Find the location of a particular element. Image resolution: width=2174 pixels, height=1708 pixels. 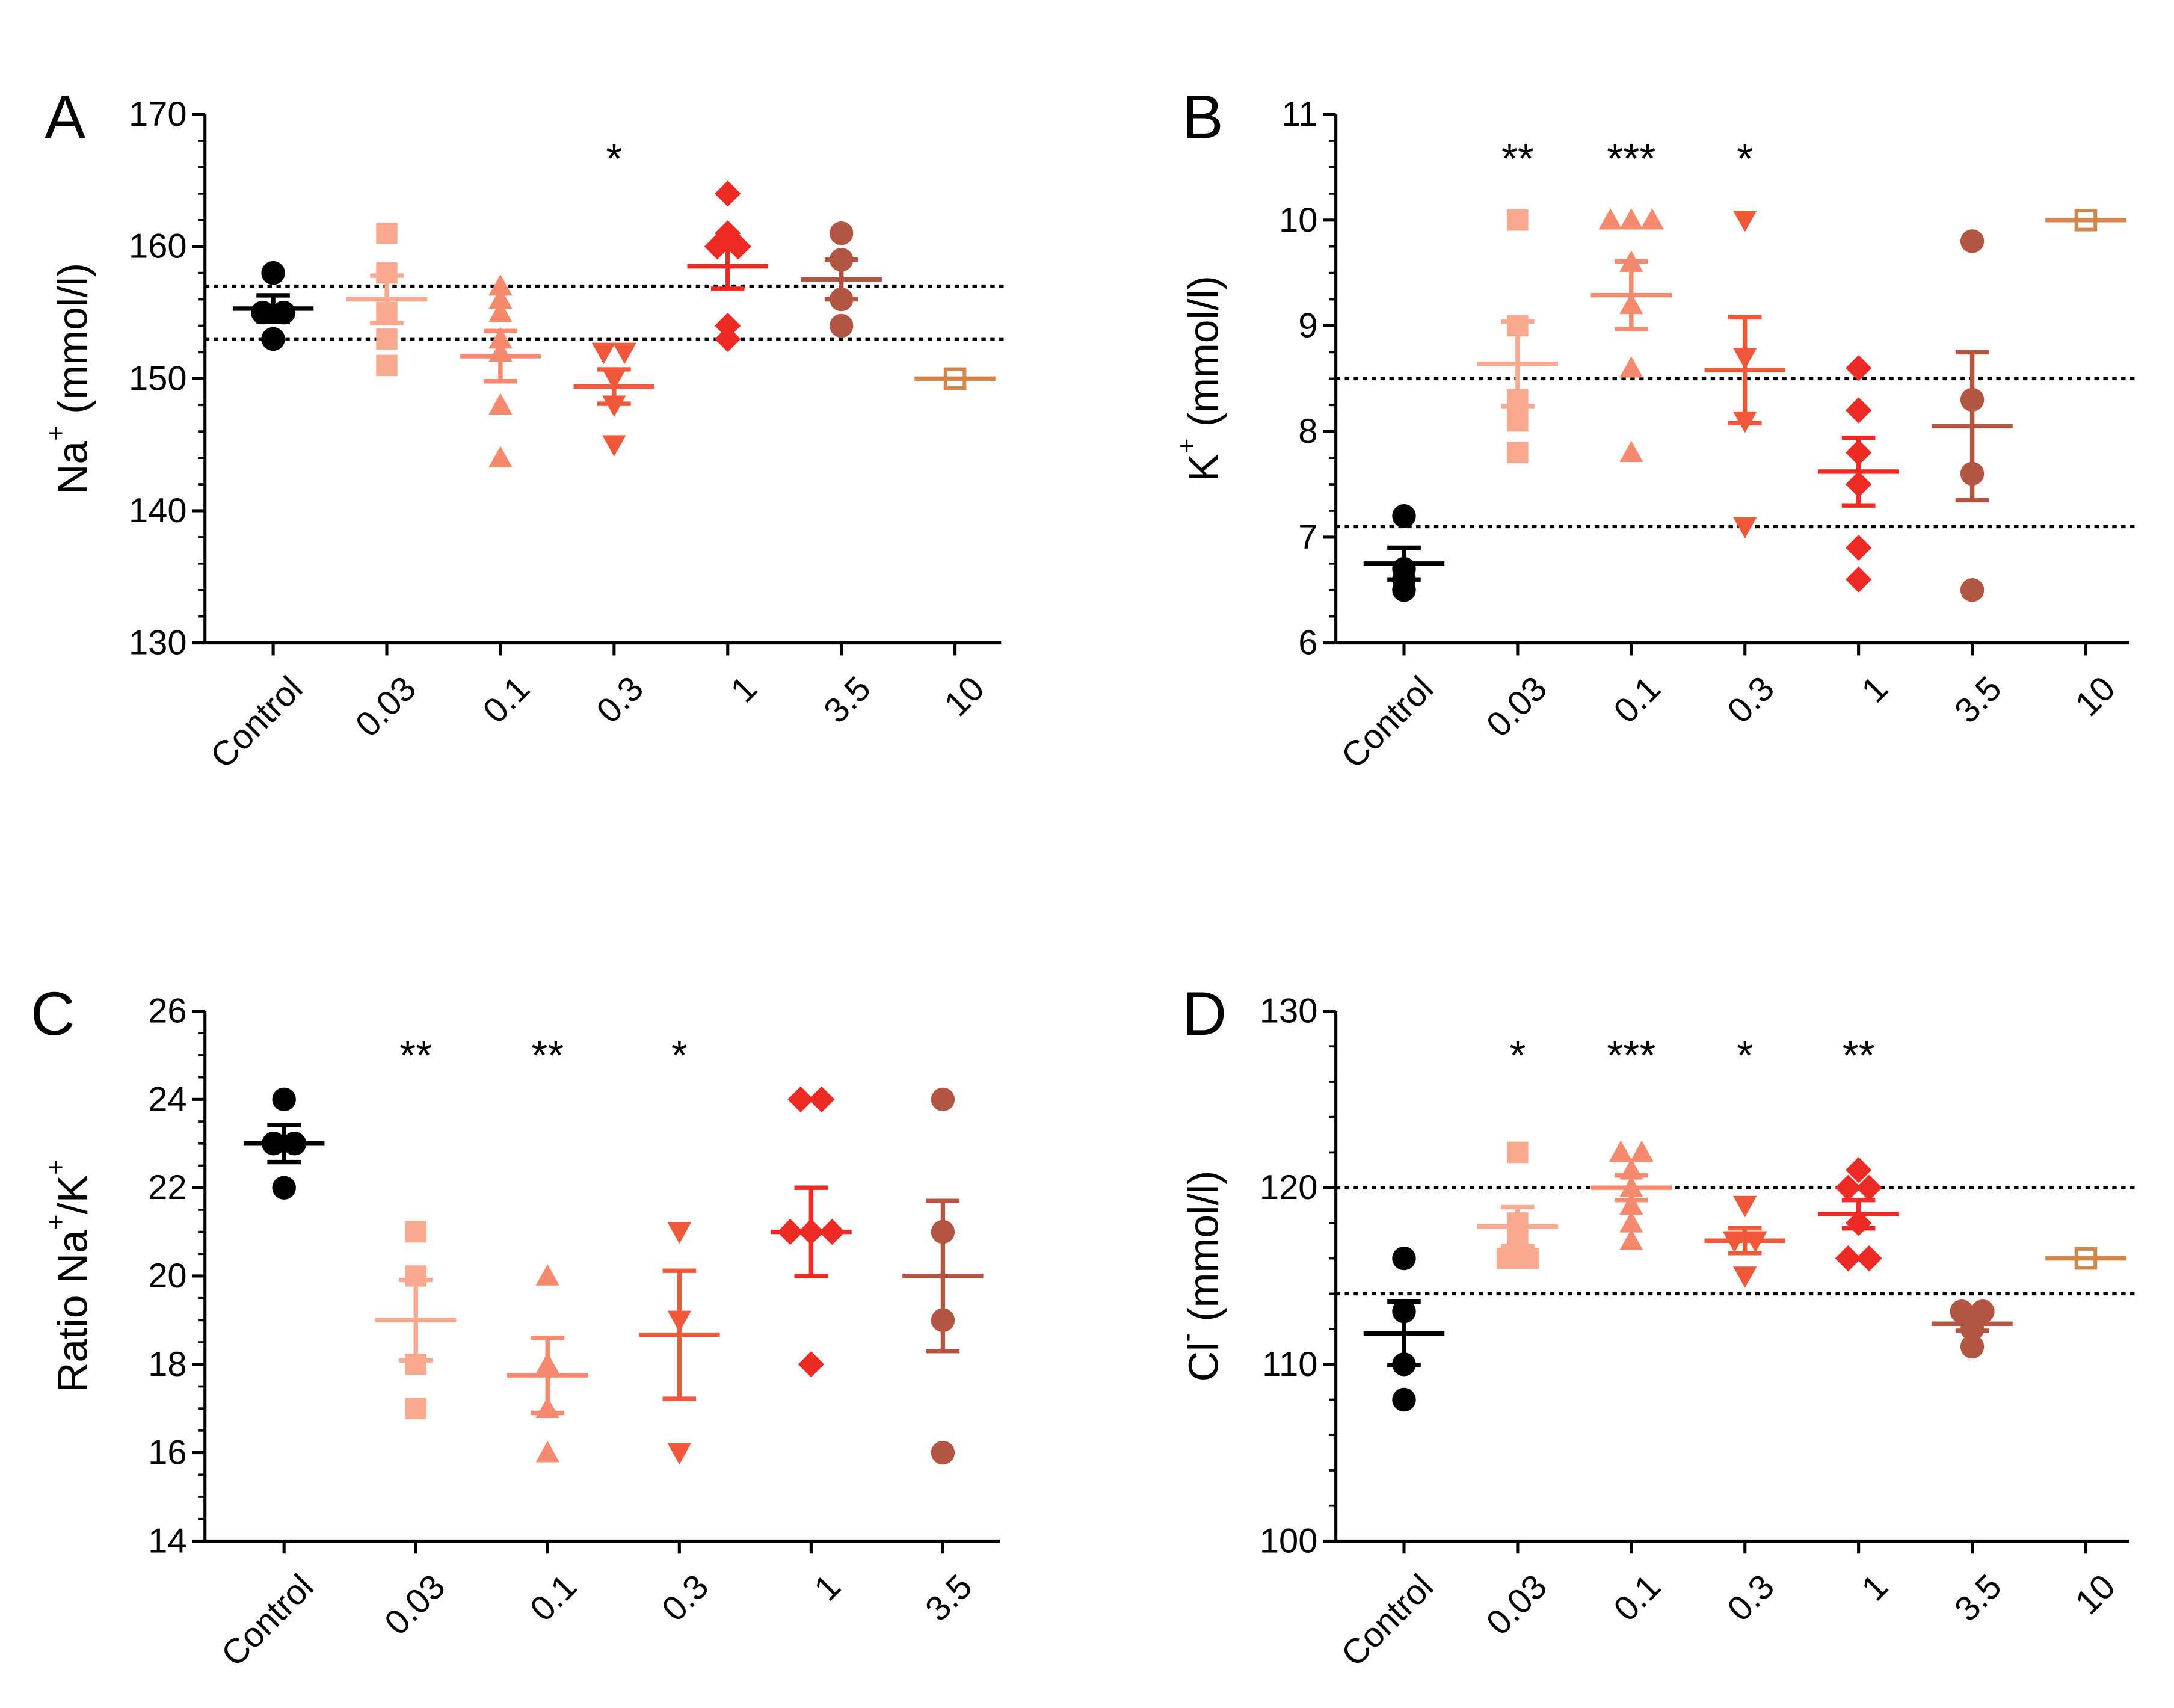

panel-d-series-0-03: * is located at coordinates (1518, 1150).